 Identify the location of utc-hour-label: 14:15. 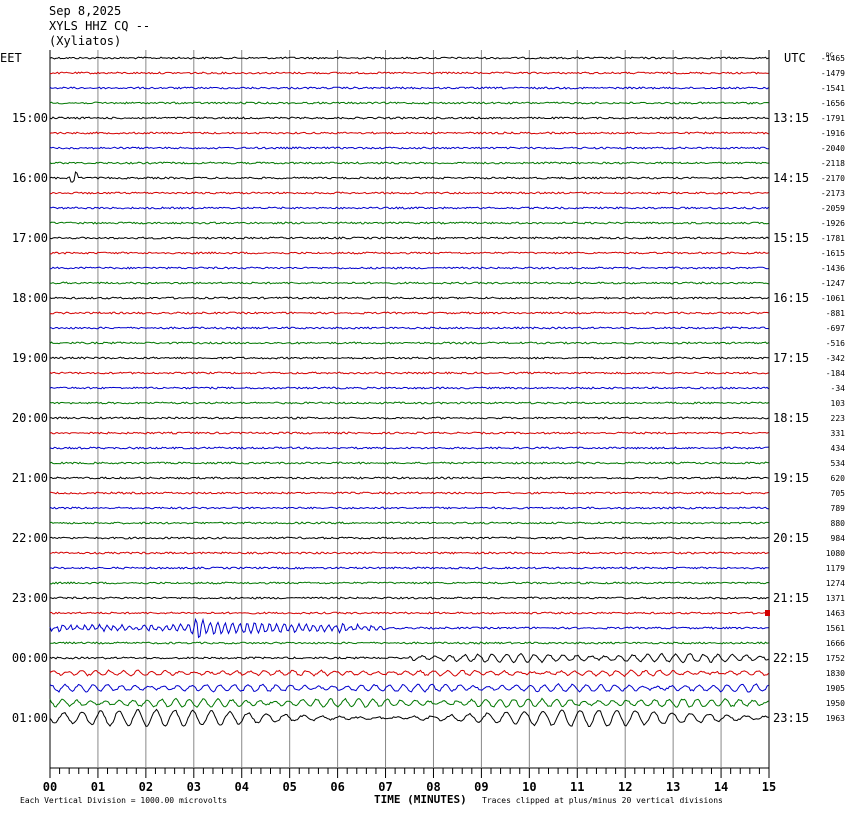
(791, 178).